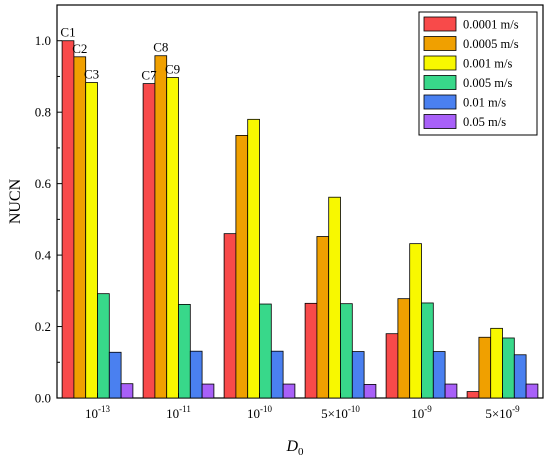 The width and height of the screenshot is (550, 459). What do you see at coordinates (43, 112) in the screenshot?
I see `y-tick-label: 0.8` at bounding box center [43, 112].